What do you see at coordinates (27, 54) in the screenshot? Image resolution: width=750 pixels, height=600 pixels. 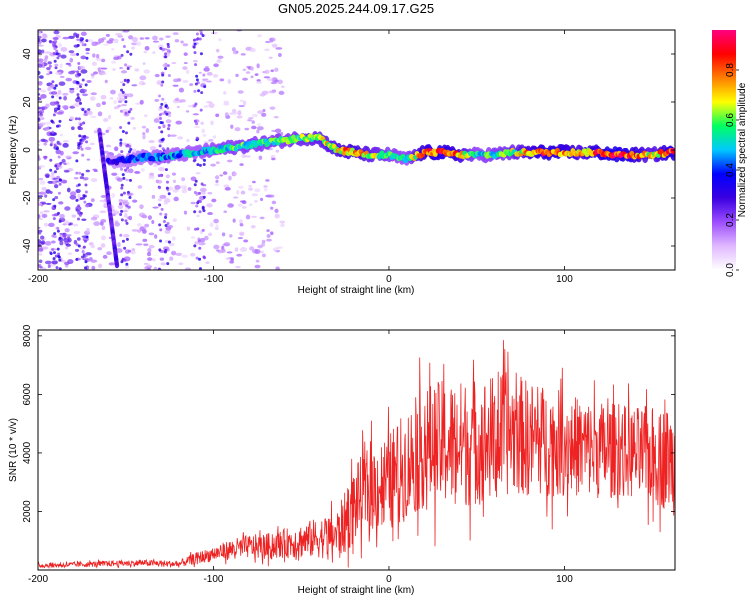 I see `spectrogram-y-tick-label: 40` at bounding box center [27, 54].